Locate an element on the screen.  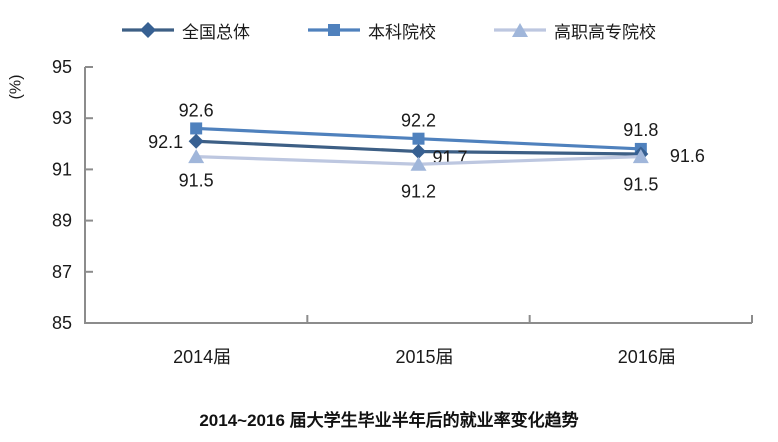
legend-item-0: 全国总体 is located at coordinates (186, 30).